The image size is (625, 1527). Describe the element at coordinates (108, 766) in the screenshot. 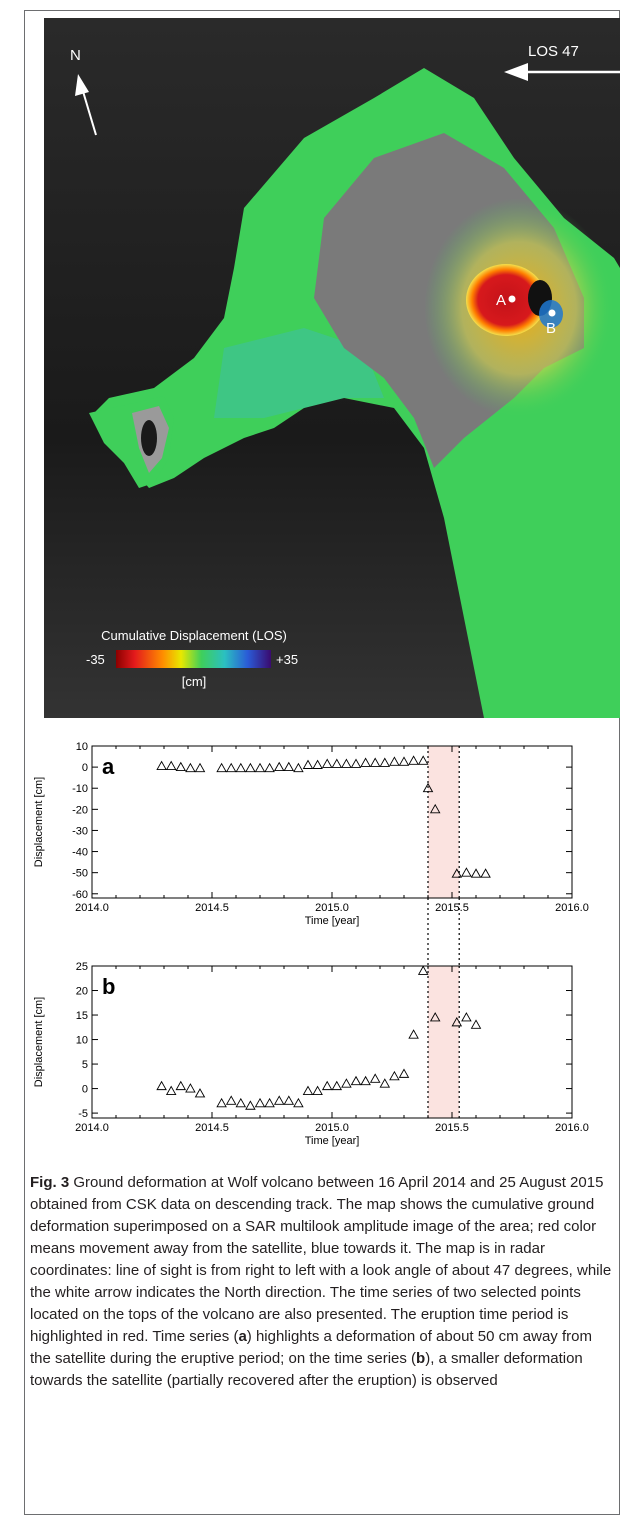

I see `chart-a-panel-label: a` at that location.